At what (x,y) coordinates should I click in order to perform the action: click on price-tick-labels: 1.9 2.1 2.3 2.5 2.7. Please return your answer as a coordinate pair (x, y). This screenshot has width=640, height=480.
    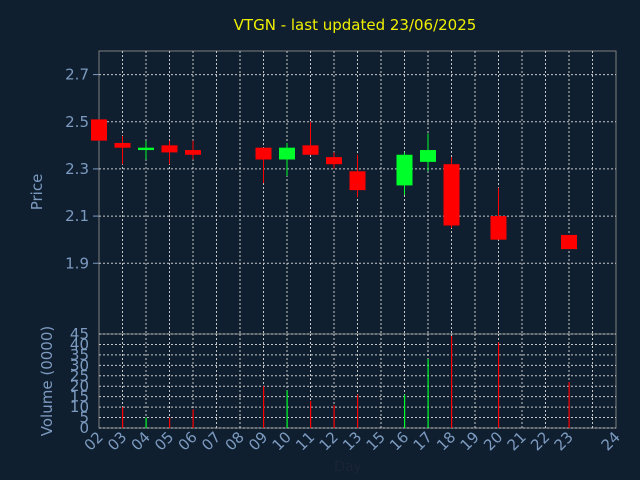
    Looking at the image, I should click on (77, 169).